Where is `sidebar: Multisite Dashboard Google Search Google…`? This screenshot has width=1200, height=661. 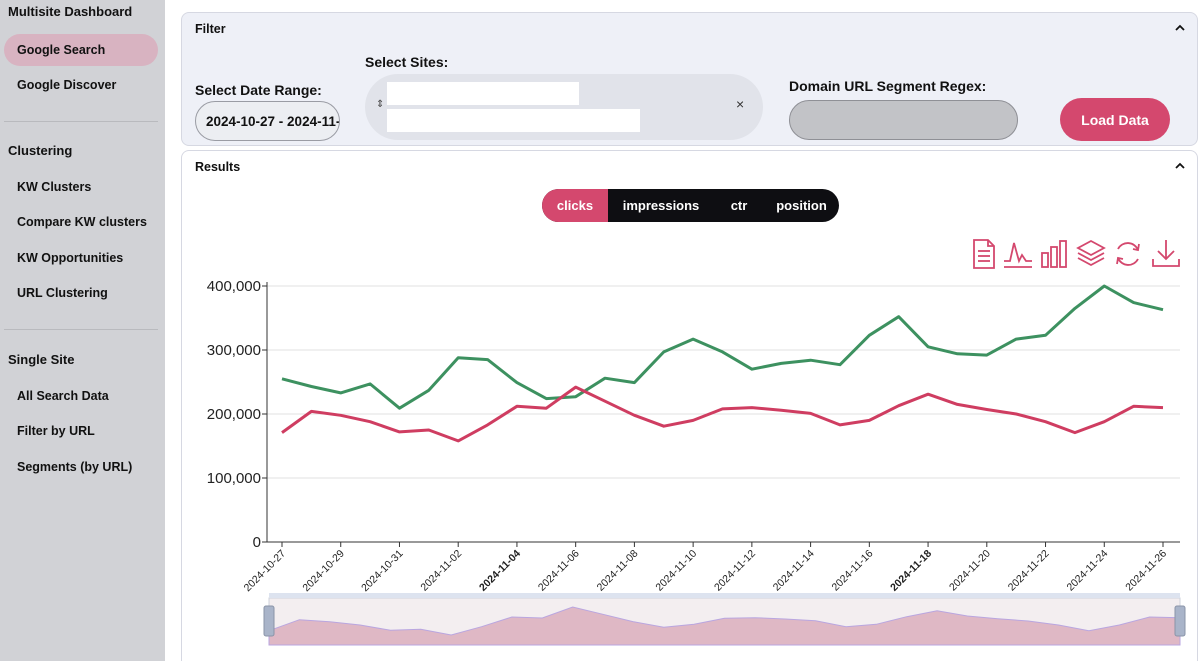
sidebar: Multisite Dashboard Google Search Google… is located at coordinates (82, 330).